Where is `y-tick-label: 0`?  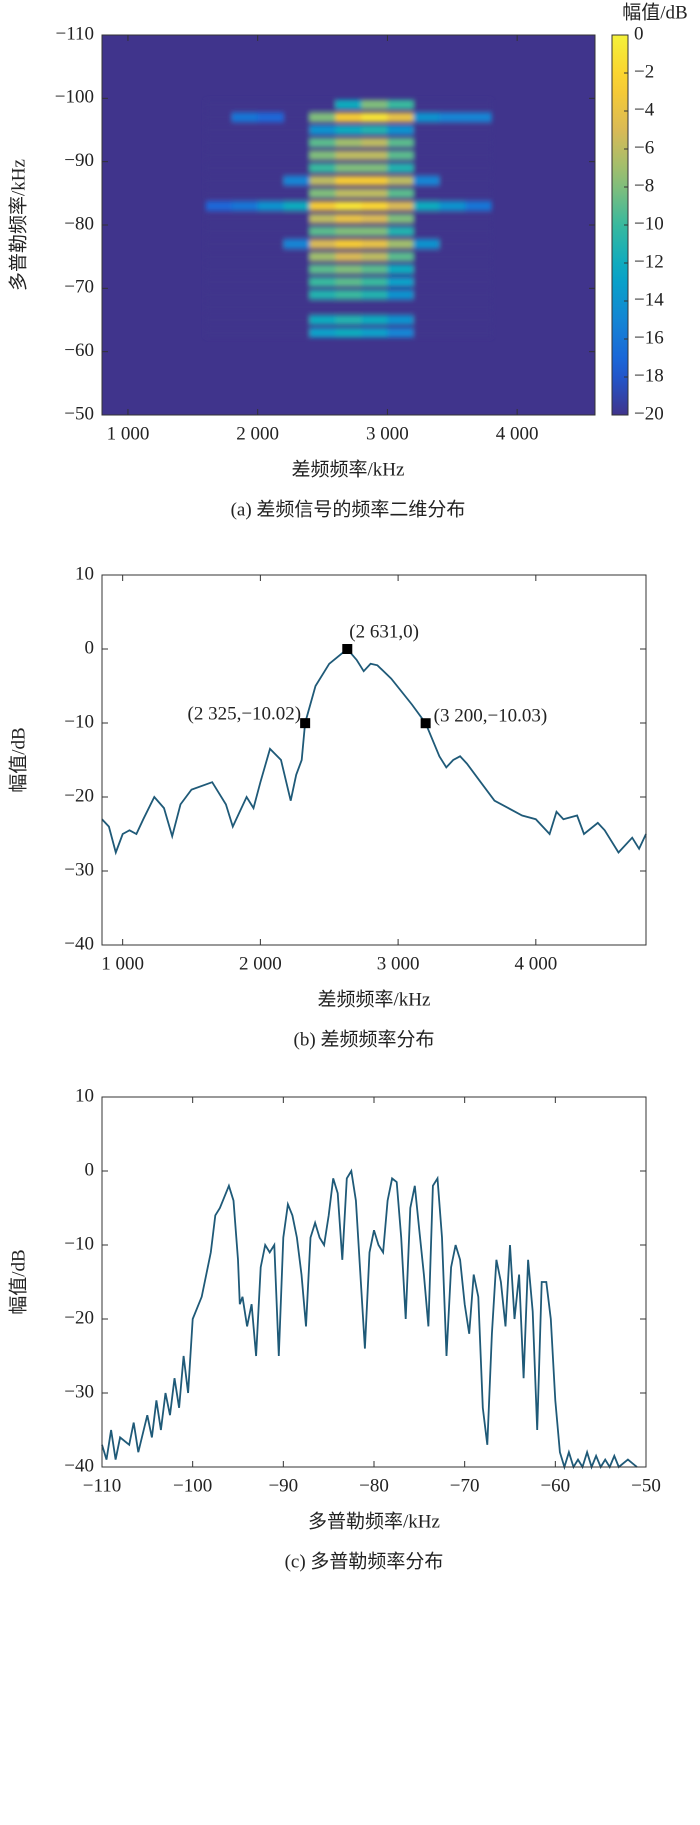 y-tick-label: 0 is located at coordinates (90, 647).